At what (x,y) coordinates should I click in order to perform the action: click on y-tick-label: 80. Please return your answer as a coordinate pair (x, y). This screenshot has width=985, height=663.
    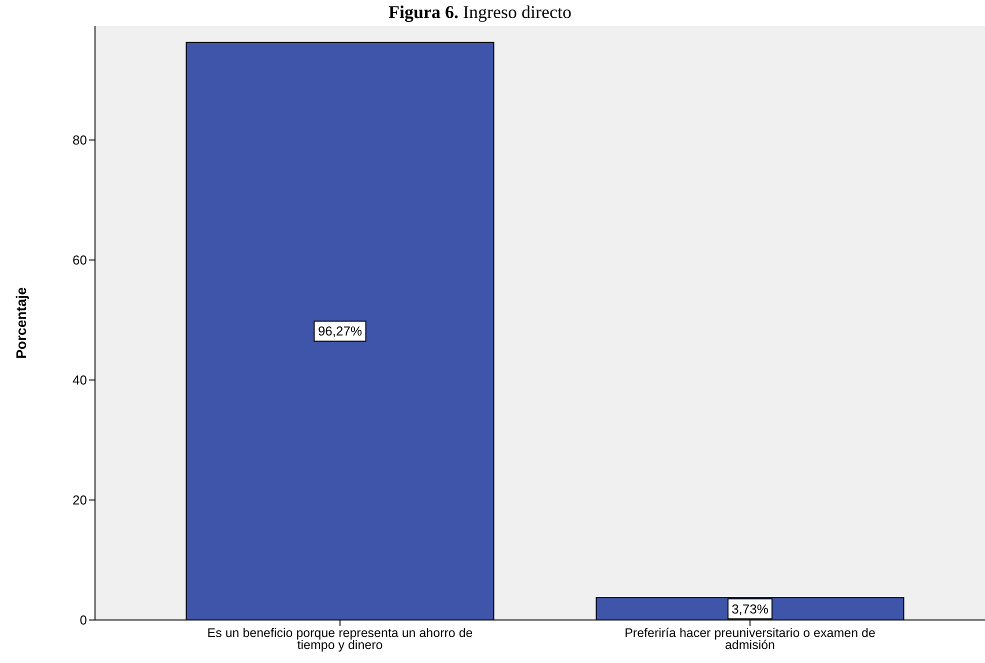
    Looking at the image, I should click on (79, 140).